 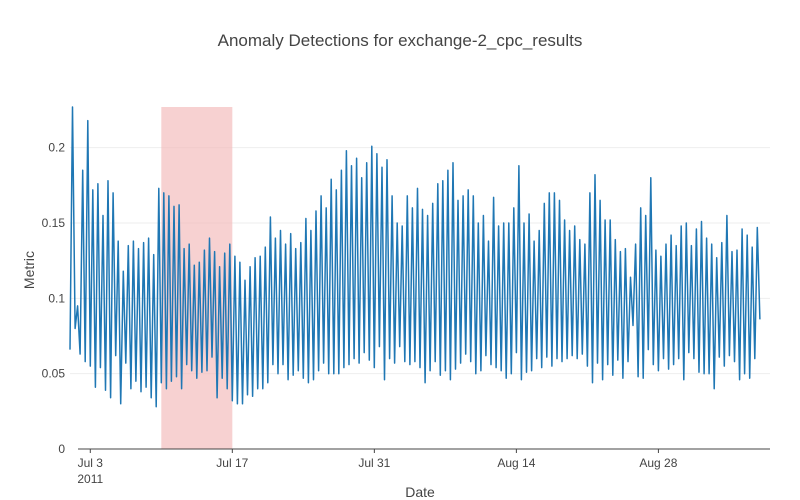 I want to click on x-axis-ticks: Jul 3 2011 Jul 17 Jul 31 Aug 14 Aug 28, so click(x=377, y=467).